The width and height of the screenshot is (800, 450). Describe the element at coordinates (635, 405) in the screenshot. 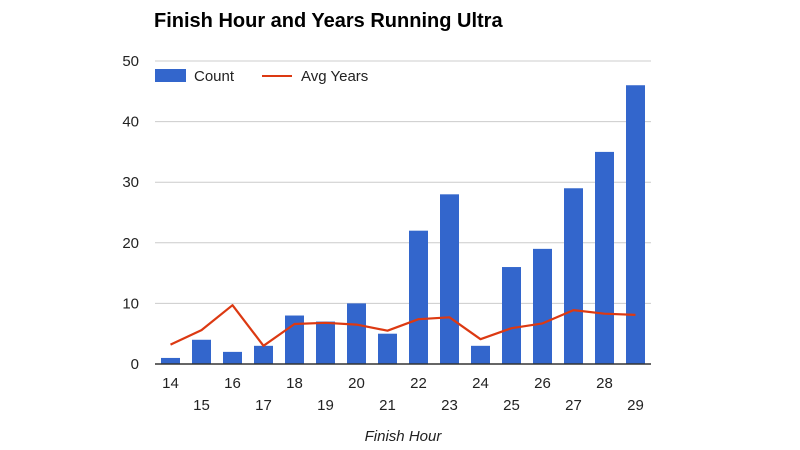

I see `x-tick-label: 29` at that location.